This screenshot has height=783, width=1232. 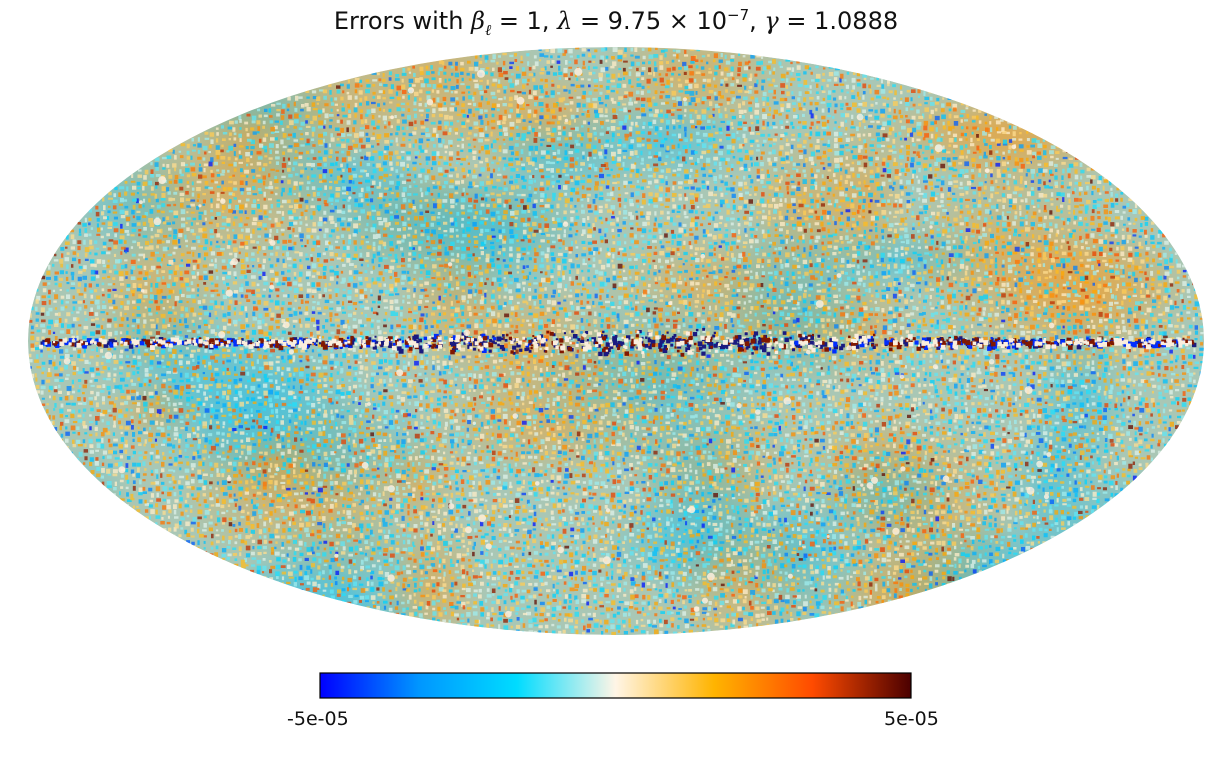 I want to click on colorbar-gradient, so click(x=615, y=685).